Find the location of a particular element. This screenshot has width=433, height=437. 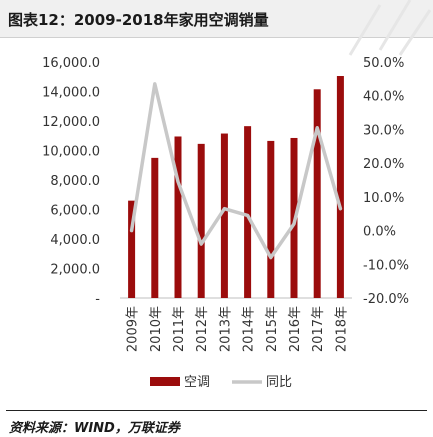

right-tick-label: 40.0% is located at coordinates (383, 97).